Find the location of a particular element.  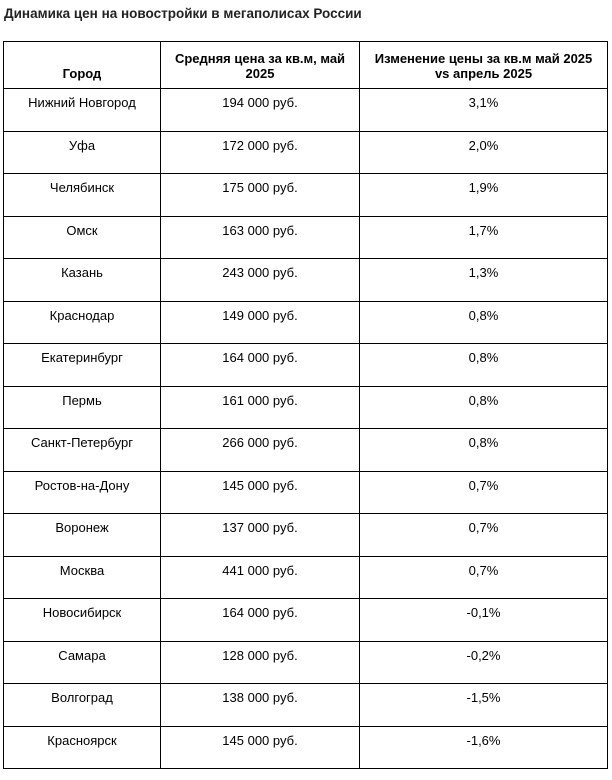

table-row: Волгоград 138 000 руб. -1,5% is located at coordinates (305, 705).